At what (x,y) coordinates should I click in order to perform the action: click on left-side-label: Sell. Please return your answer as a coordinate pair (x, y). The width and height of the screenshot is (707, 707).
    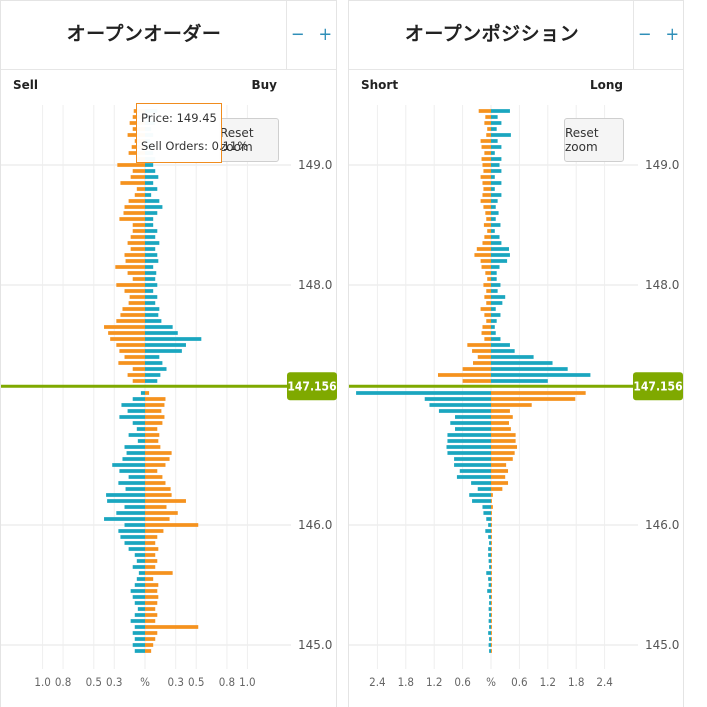
    Looking at the image, I should click on (25, 85).